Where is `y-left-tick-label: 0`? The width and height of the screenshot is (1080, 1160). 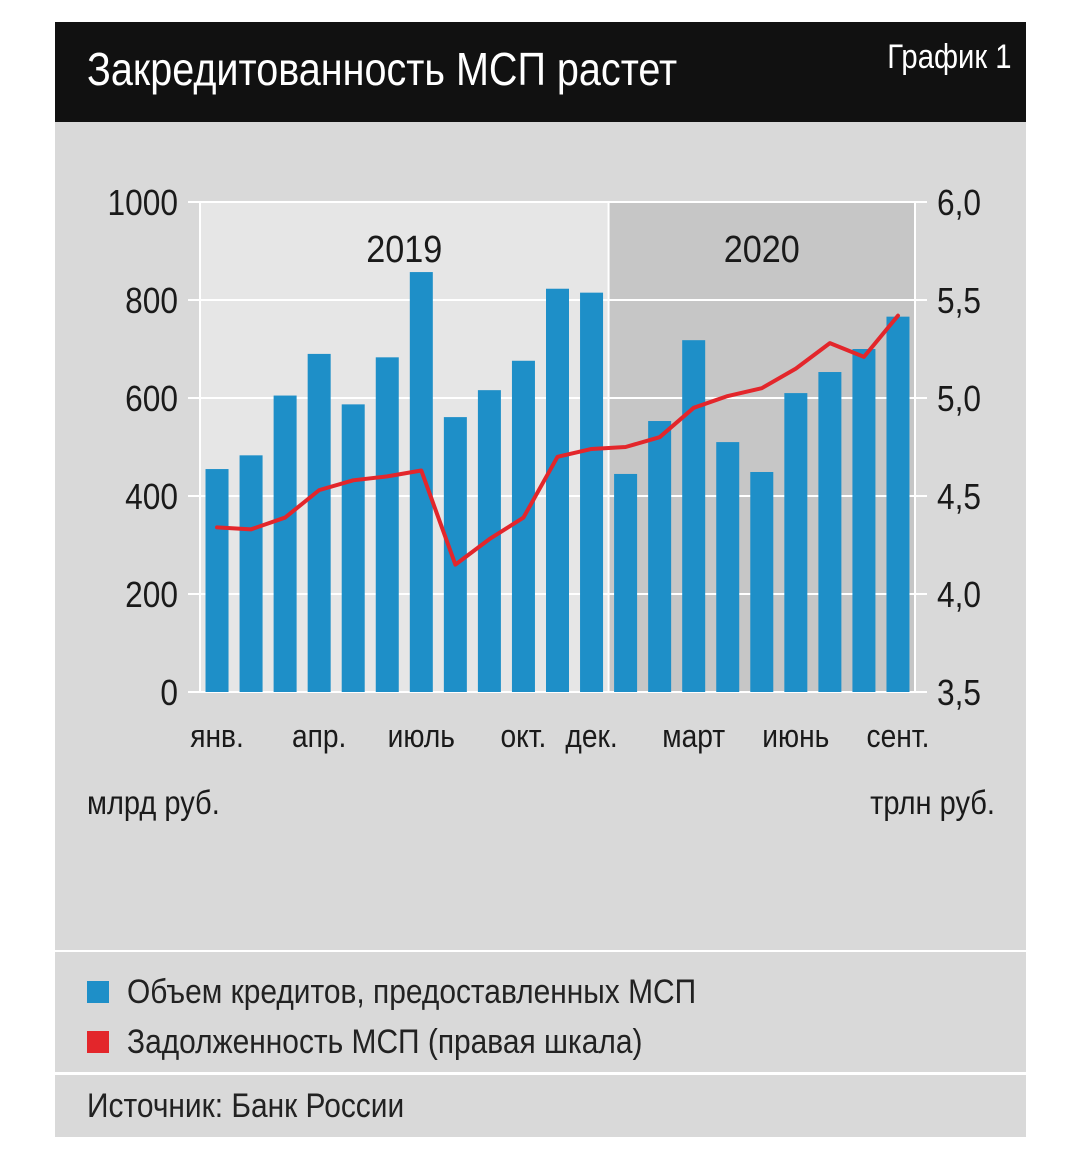
y-left-tick-label: 0 is located at coordinates (169, 693).